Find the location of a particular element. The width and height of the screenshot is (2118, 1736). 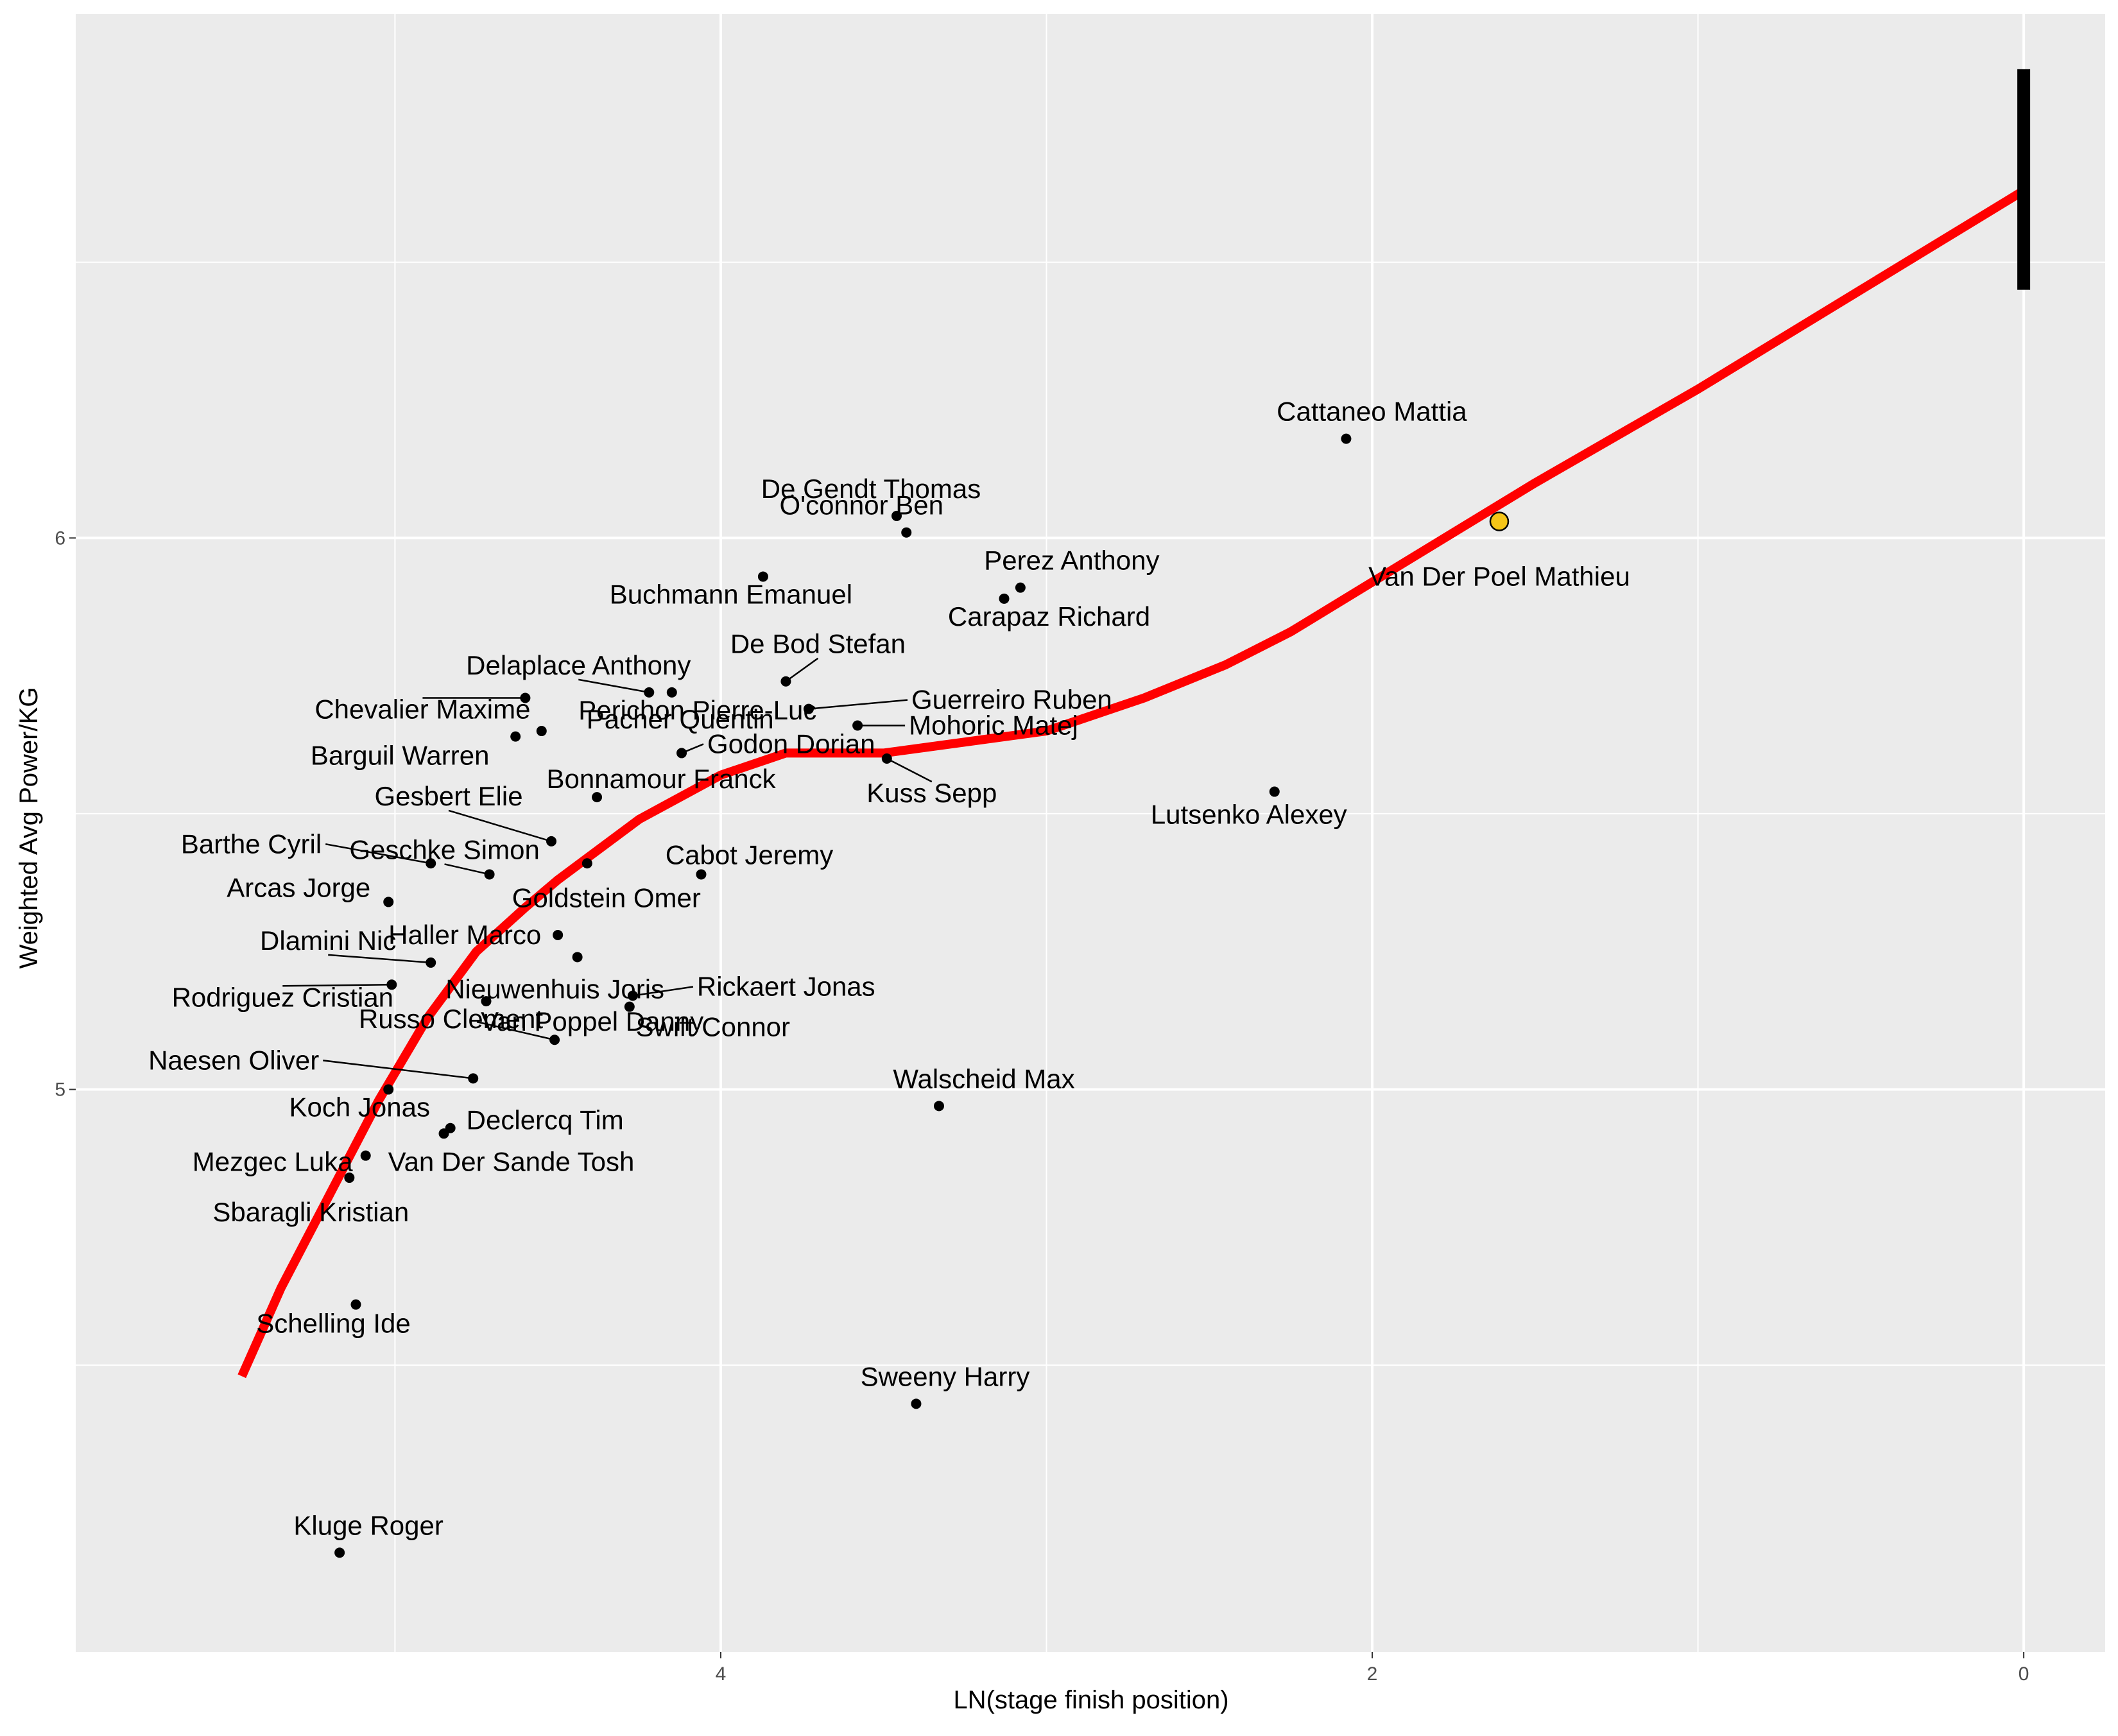

data-point-o-connor-ben is located at coordinates (907, 532).